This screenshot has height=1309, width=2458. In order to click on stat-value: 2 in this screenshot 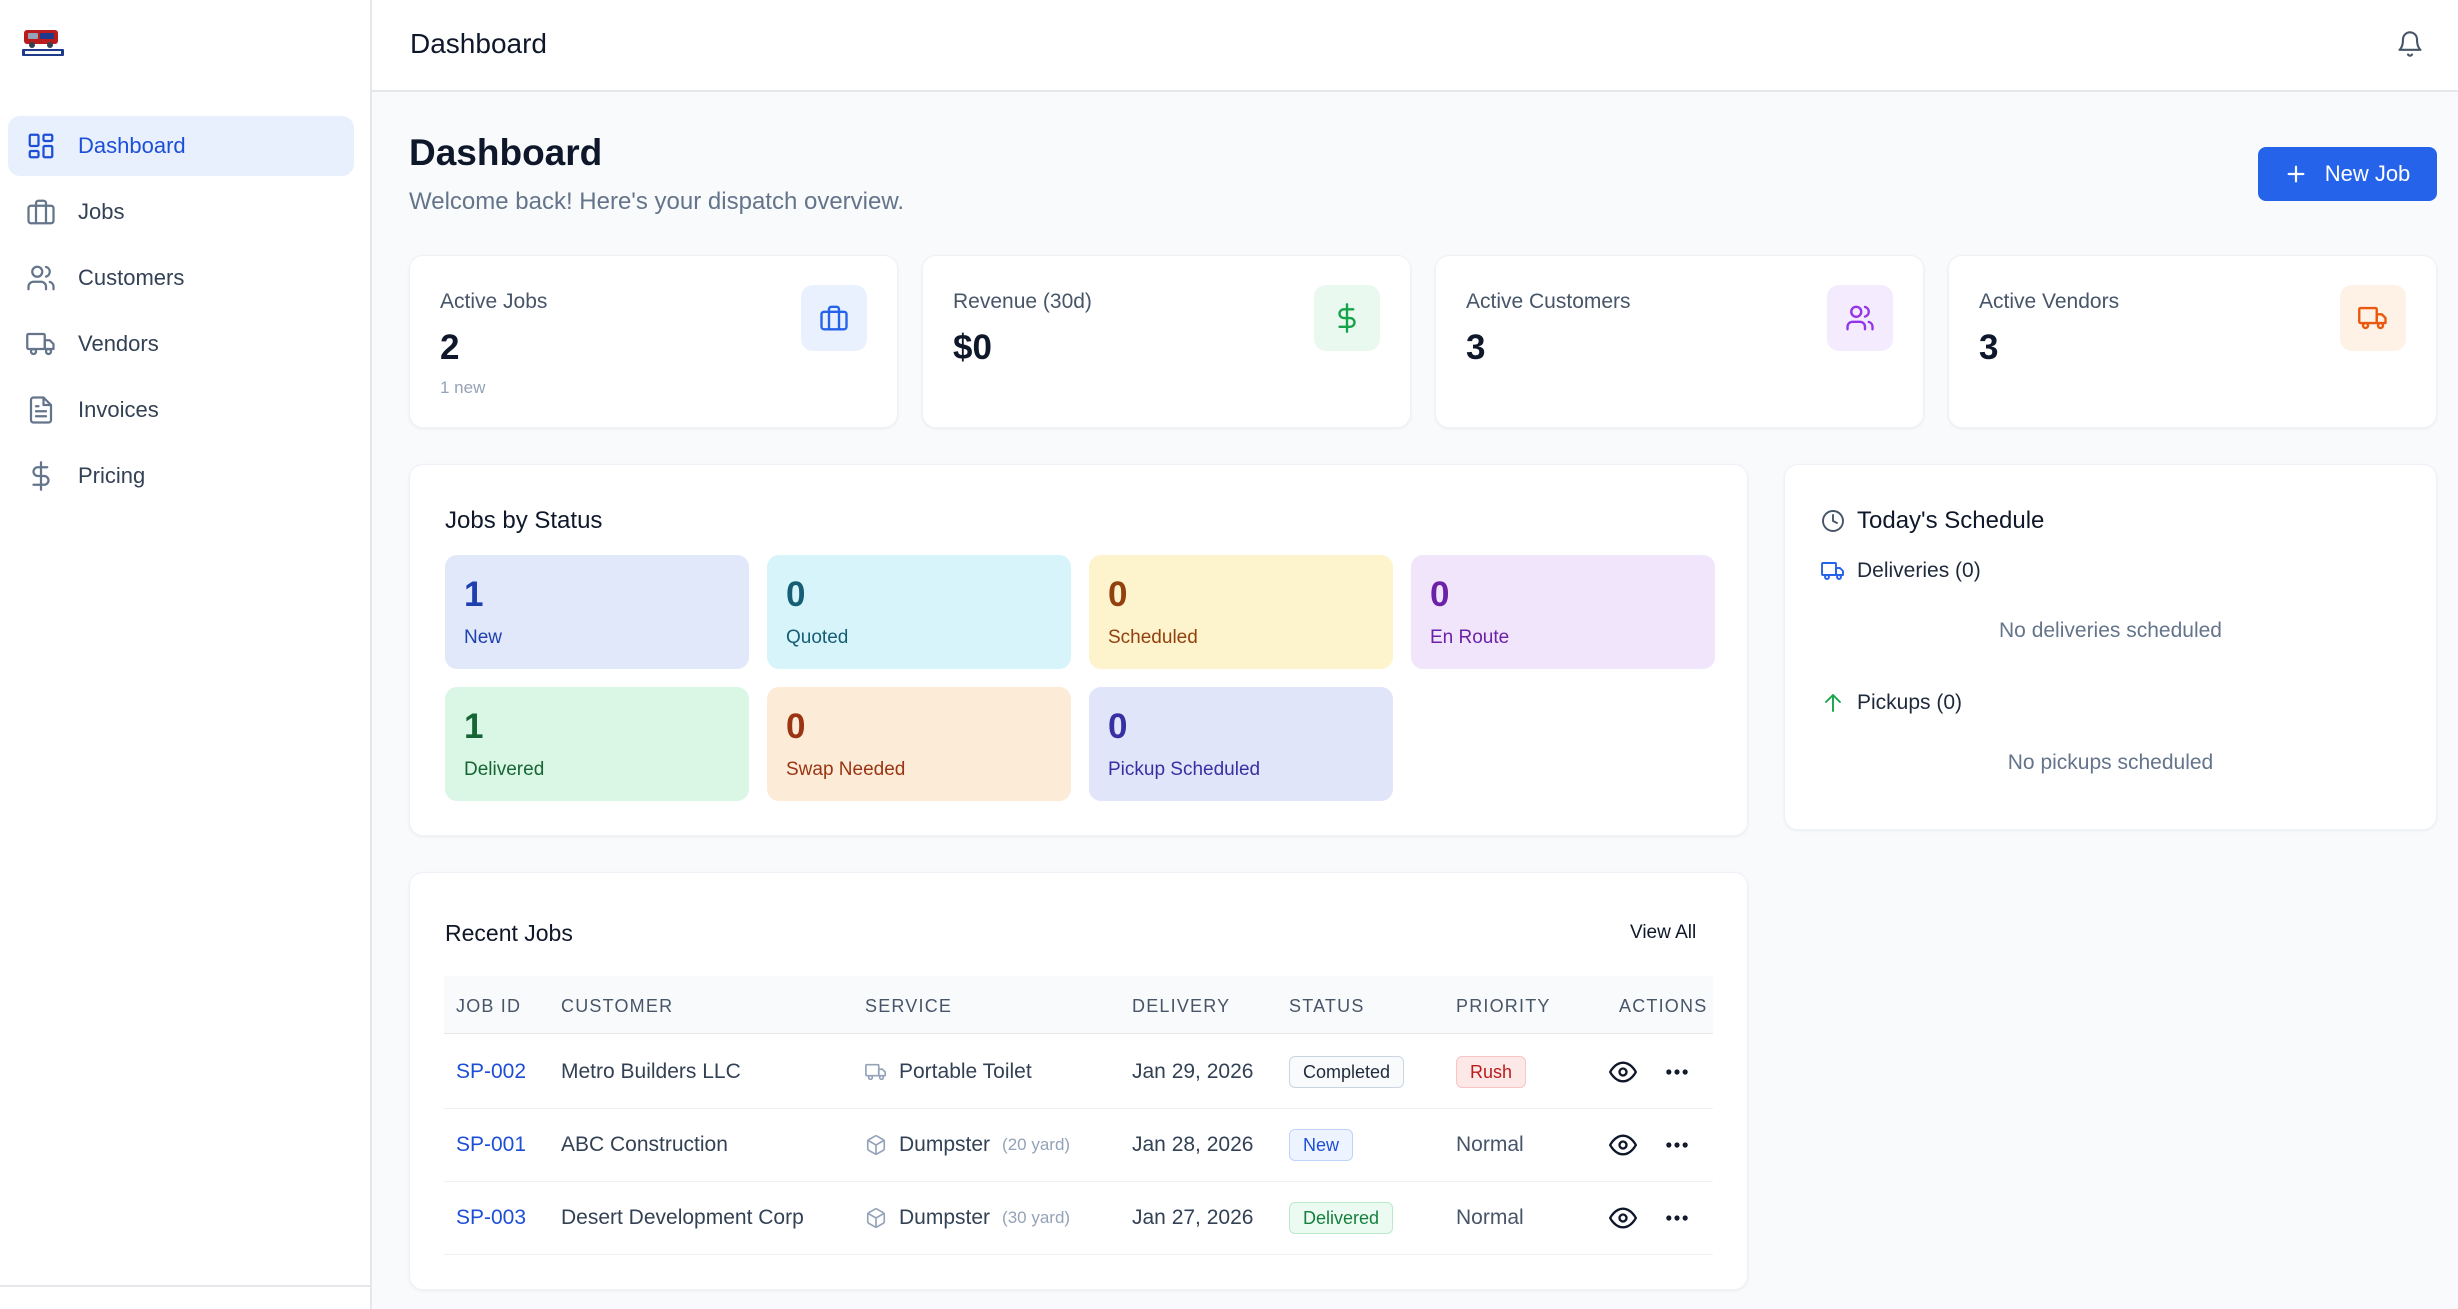, I will do `click(450, 347)`.